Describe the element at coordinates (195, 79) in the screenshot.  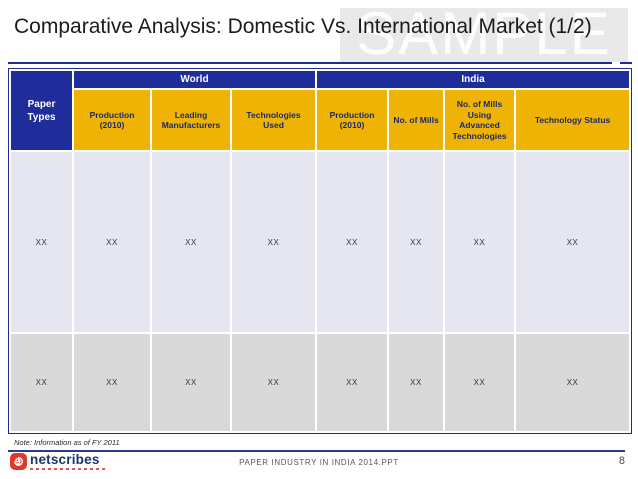
I see `group-header-world: World` at that location.